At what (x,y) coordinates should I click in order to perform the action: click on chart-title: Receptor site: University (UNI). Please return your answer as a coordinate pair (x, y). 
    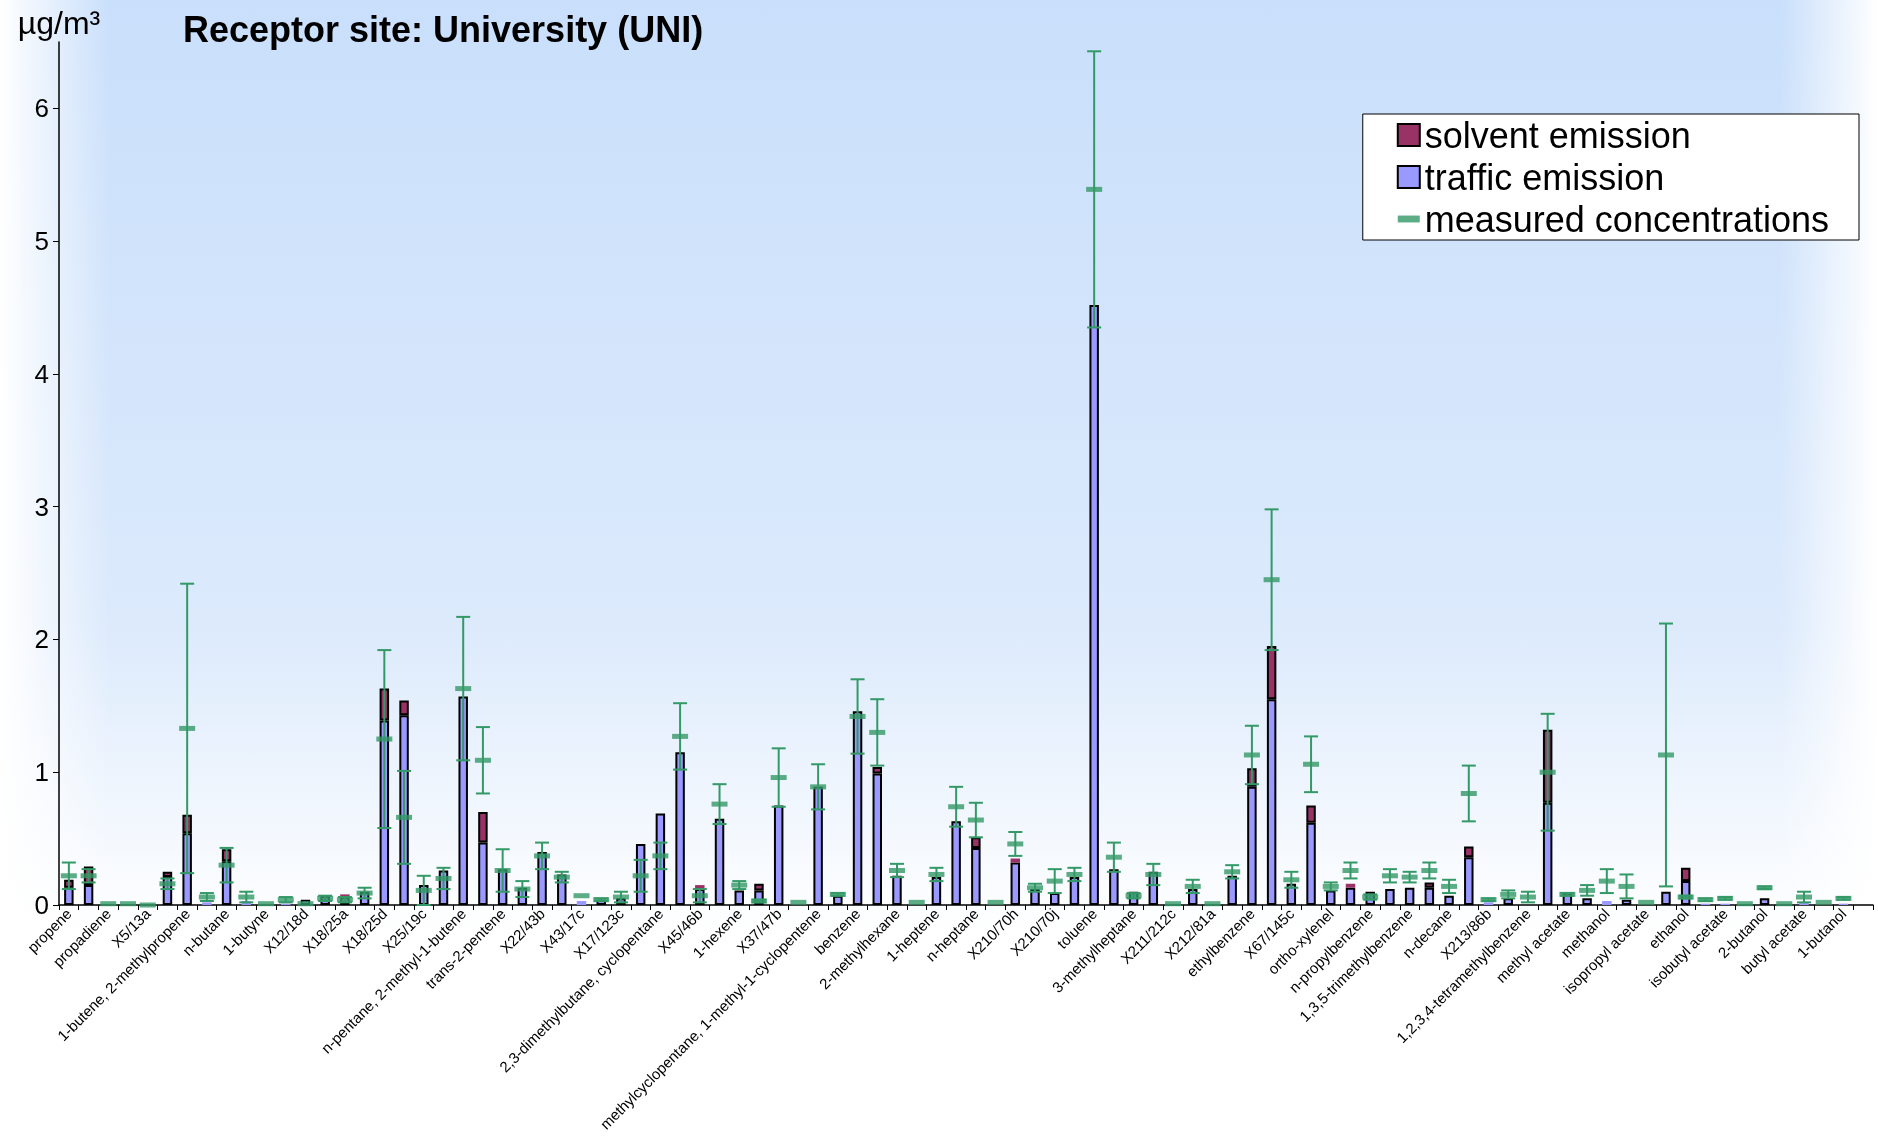
    Looking at the image, I should click on (443, 29).